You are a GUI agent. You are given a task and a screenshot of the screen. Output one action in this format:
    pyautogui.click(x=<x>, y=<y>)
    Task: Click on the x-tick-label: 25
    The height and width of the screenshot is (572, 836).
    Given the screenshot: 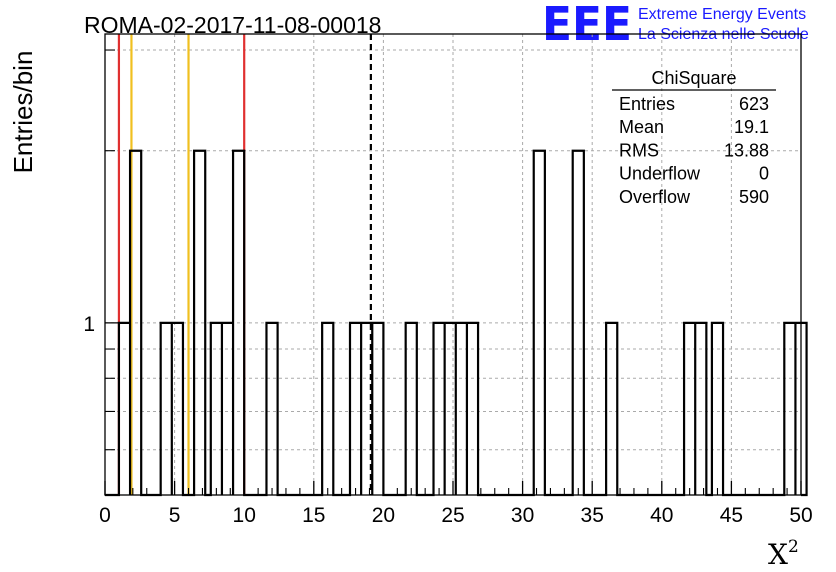 What is the action you would take?
    pyautogui.click(x=452, y=515)
    